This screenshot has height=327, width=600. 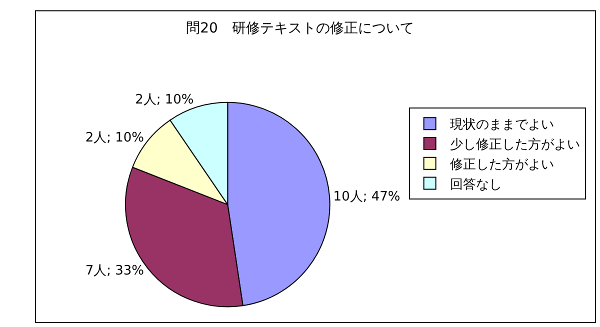 I want to click on legend-label: 現状のままでよい, so click(x=502, y=125).